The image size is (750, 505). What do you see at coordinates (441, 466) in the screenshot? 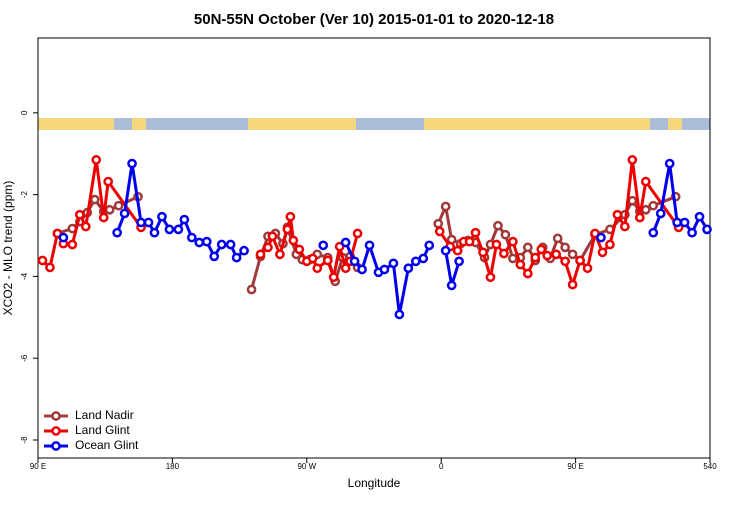
I see `x-tick-label: 0` at bounding box center [441, 466].